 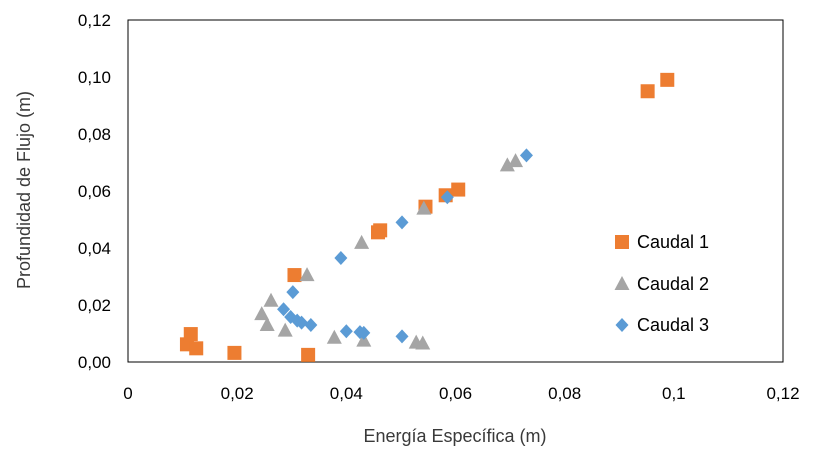 I want to click on y-tick-label: 0,00, so click(x=94, y=362).